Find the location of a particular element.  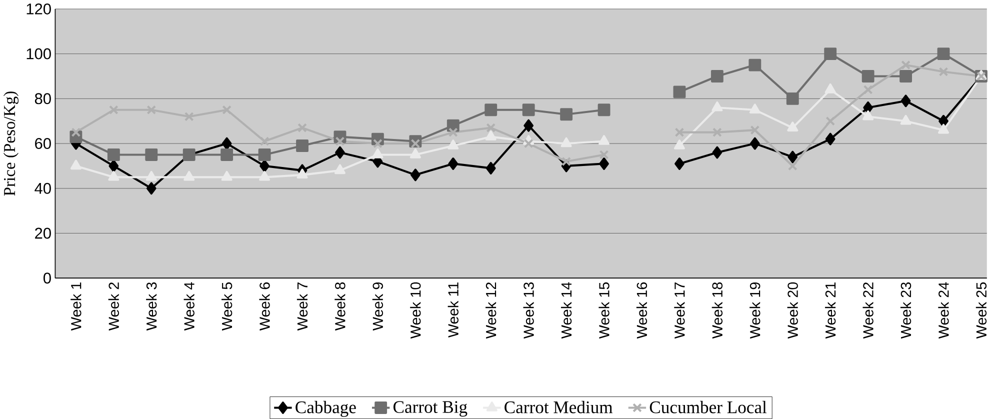

x-tick-label: Week 20 is located at coordinates (792, 310).